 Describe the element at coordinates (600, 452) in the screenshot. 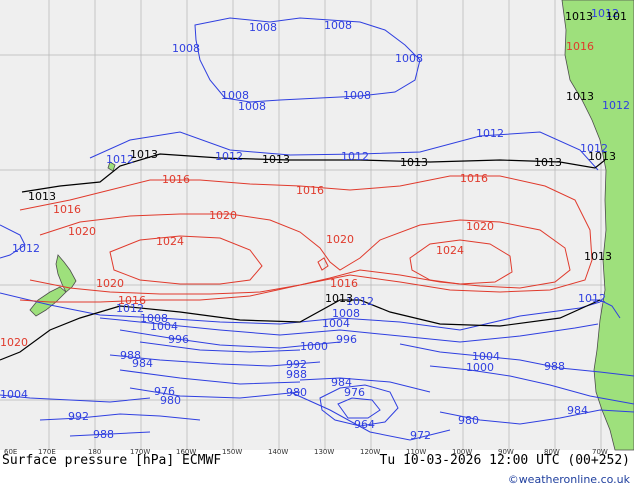

I see `svg-text: 70W` at that location.